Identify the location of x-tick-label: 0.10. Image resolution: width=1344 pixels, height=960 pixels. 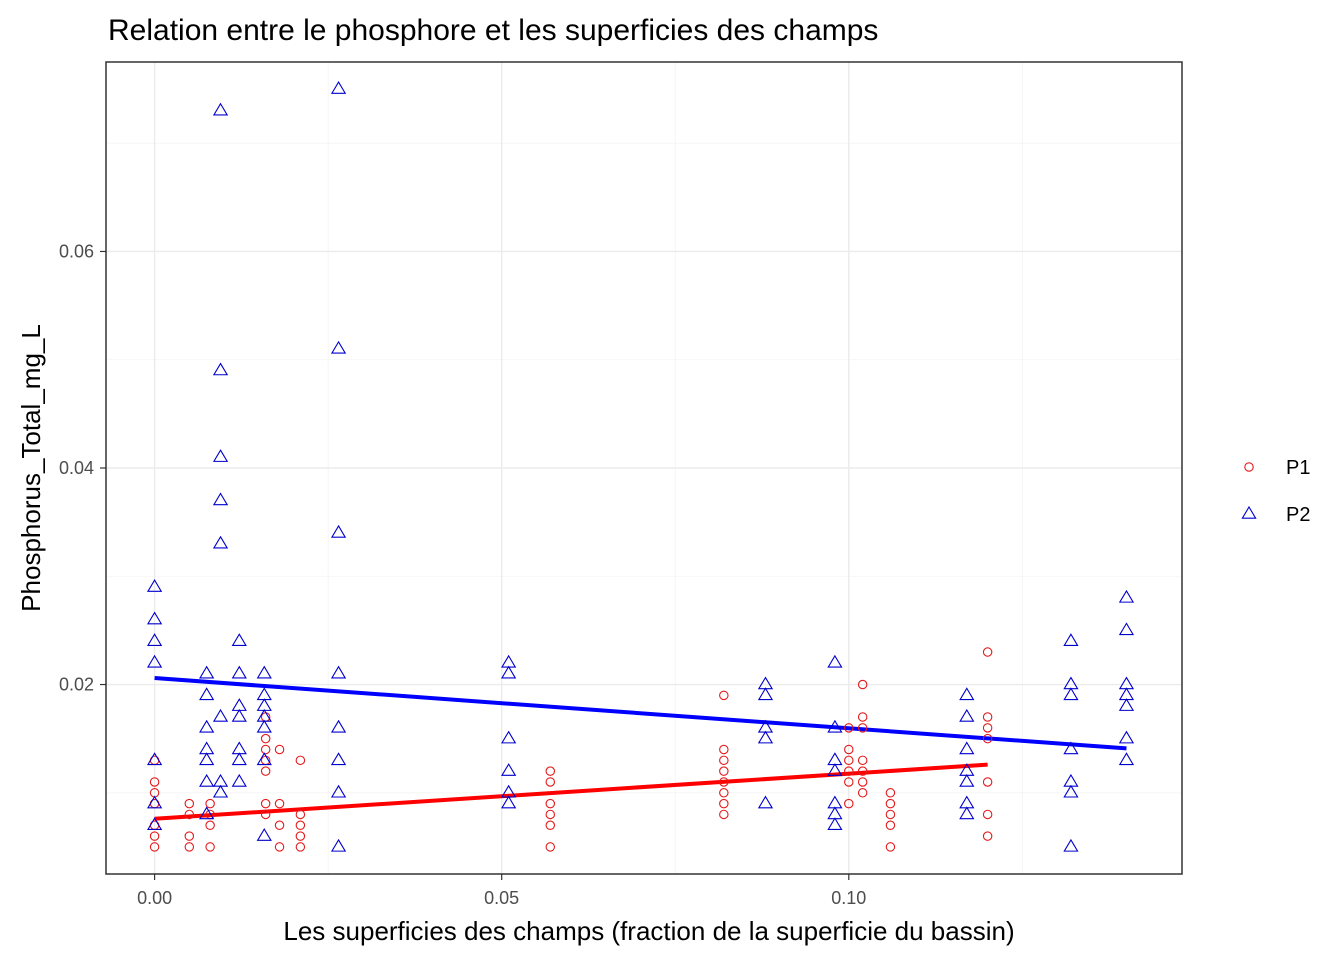
(848, 898).